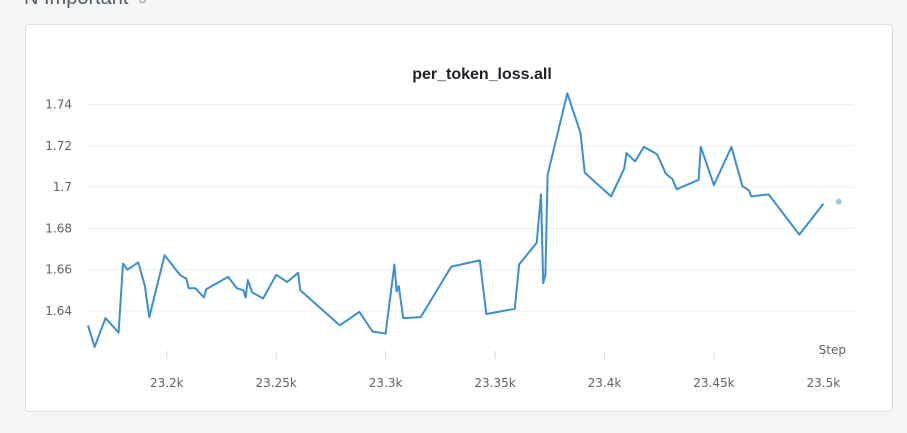 The image size is (907, 433). Describe the element at coordinates (276, 383) in the screenshot. I see `x-tick-label: 23.25k` at that location.